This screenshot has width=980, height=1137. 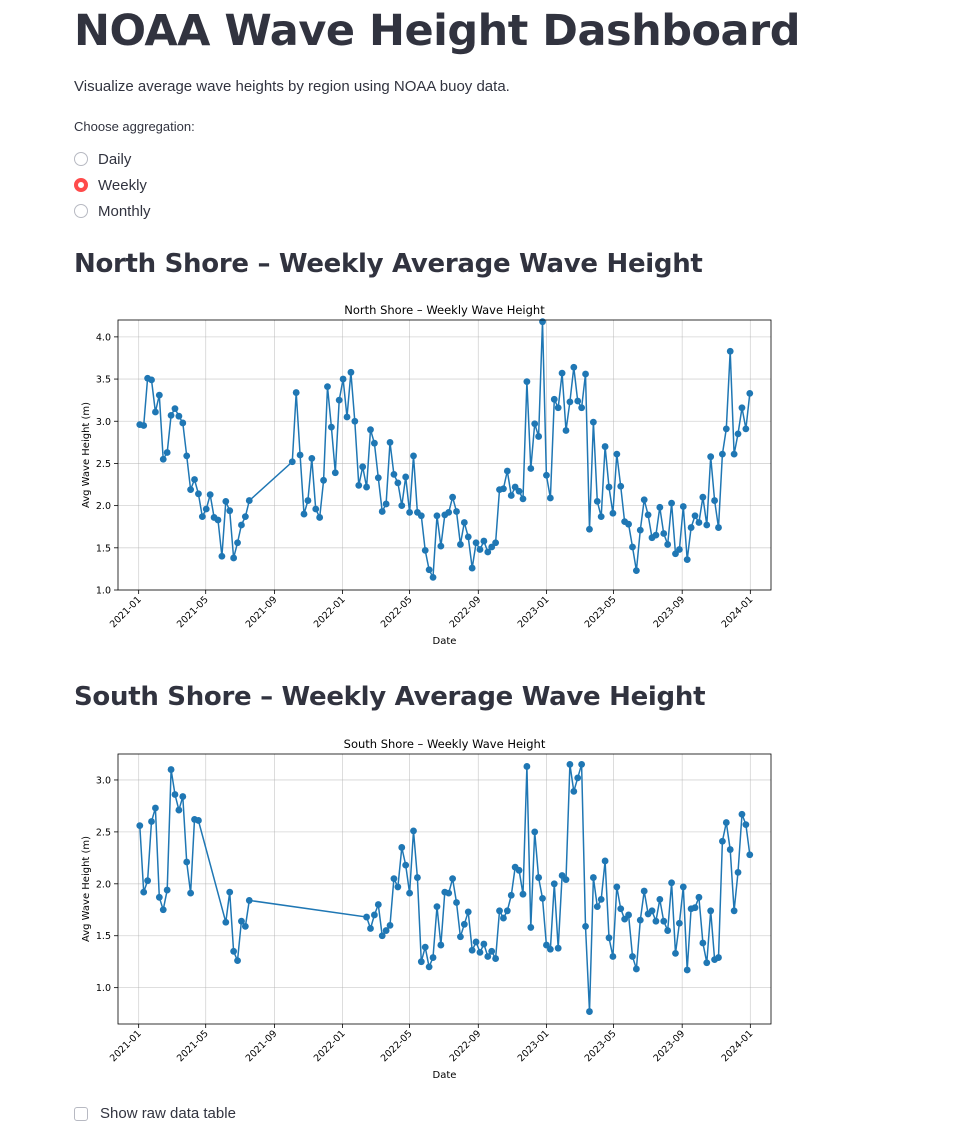 I want to click on x-tick-label: 2023-09, so click(x=669, y=1046).